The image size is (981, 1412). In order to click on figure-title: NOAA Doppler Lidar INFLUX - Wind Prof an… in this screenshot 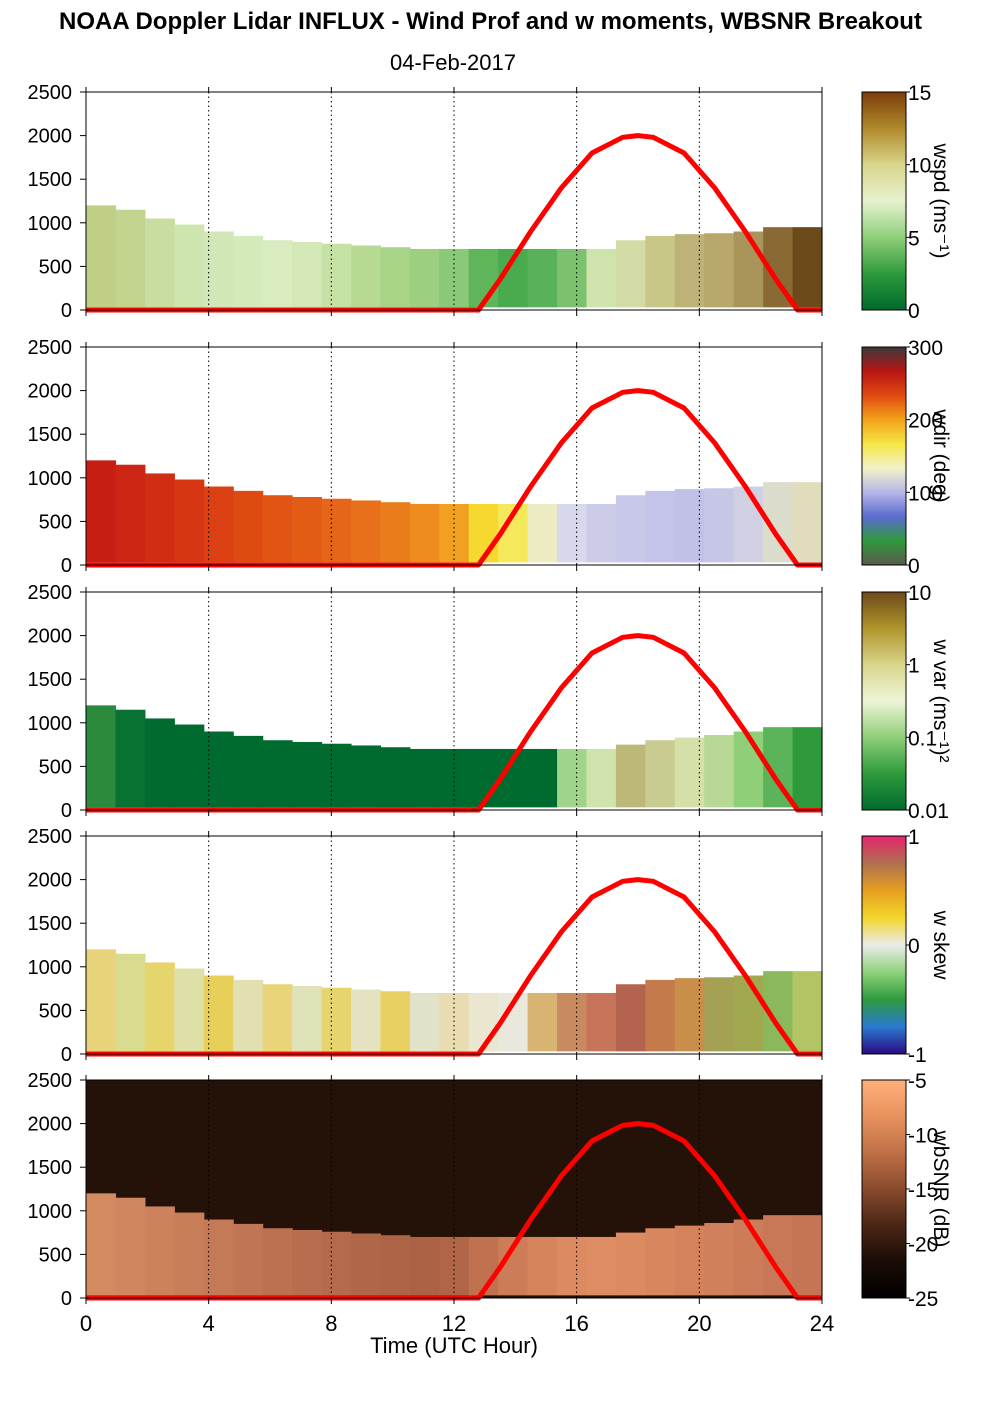, I will do `click(490, 21)`.